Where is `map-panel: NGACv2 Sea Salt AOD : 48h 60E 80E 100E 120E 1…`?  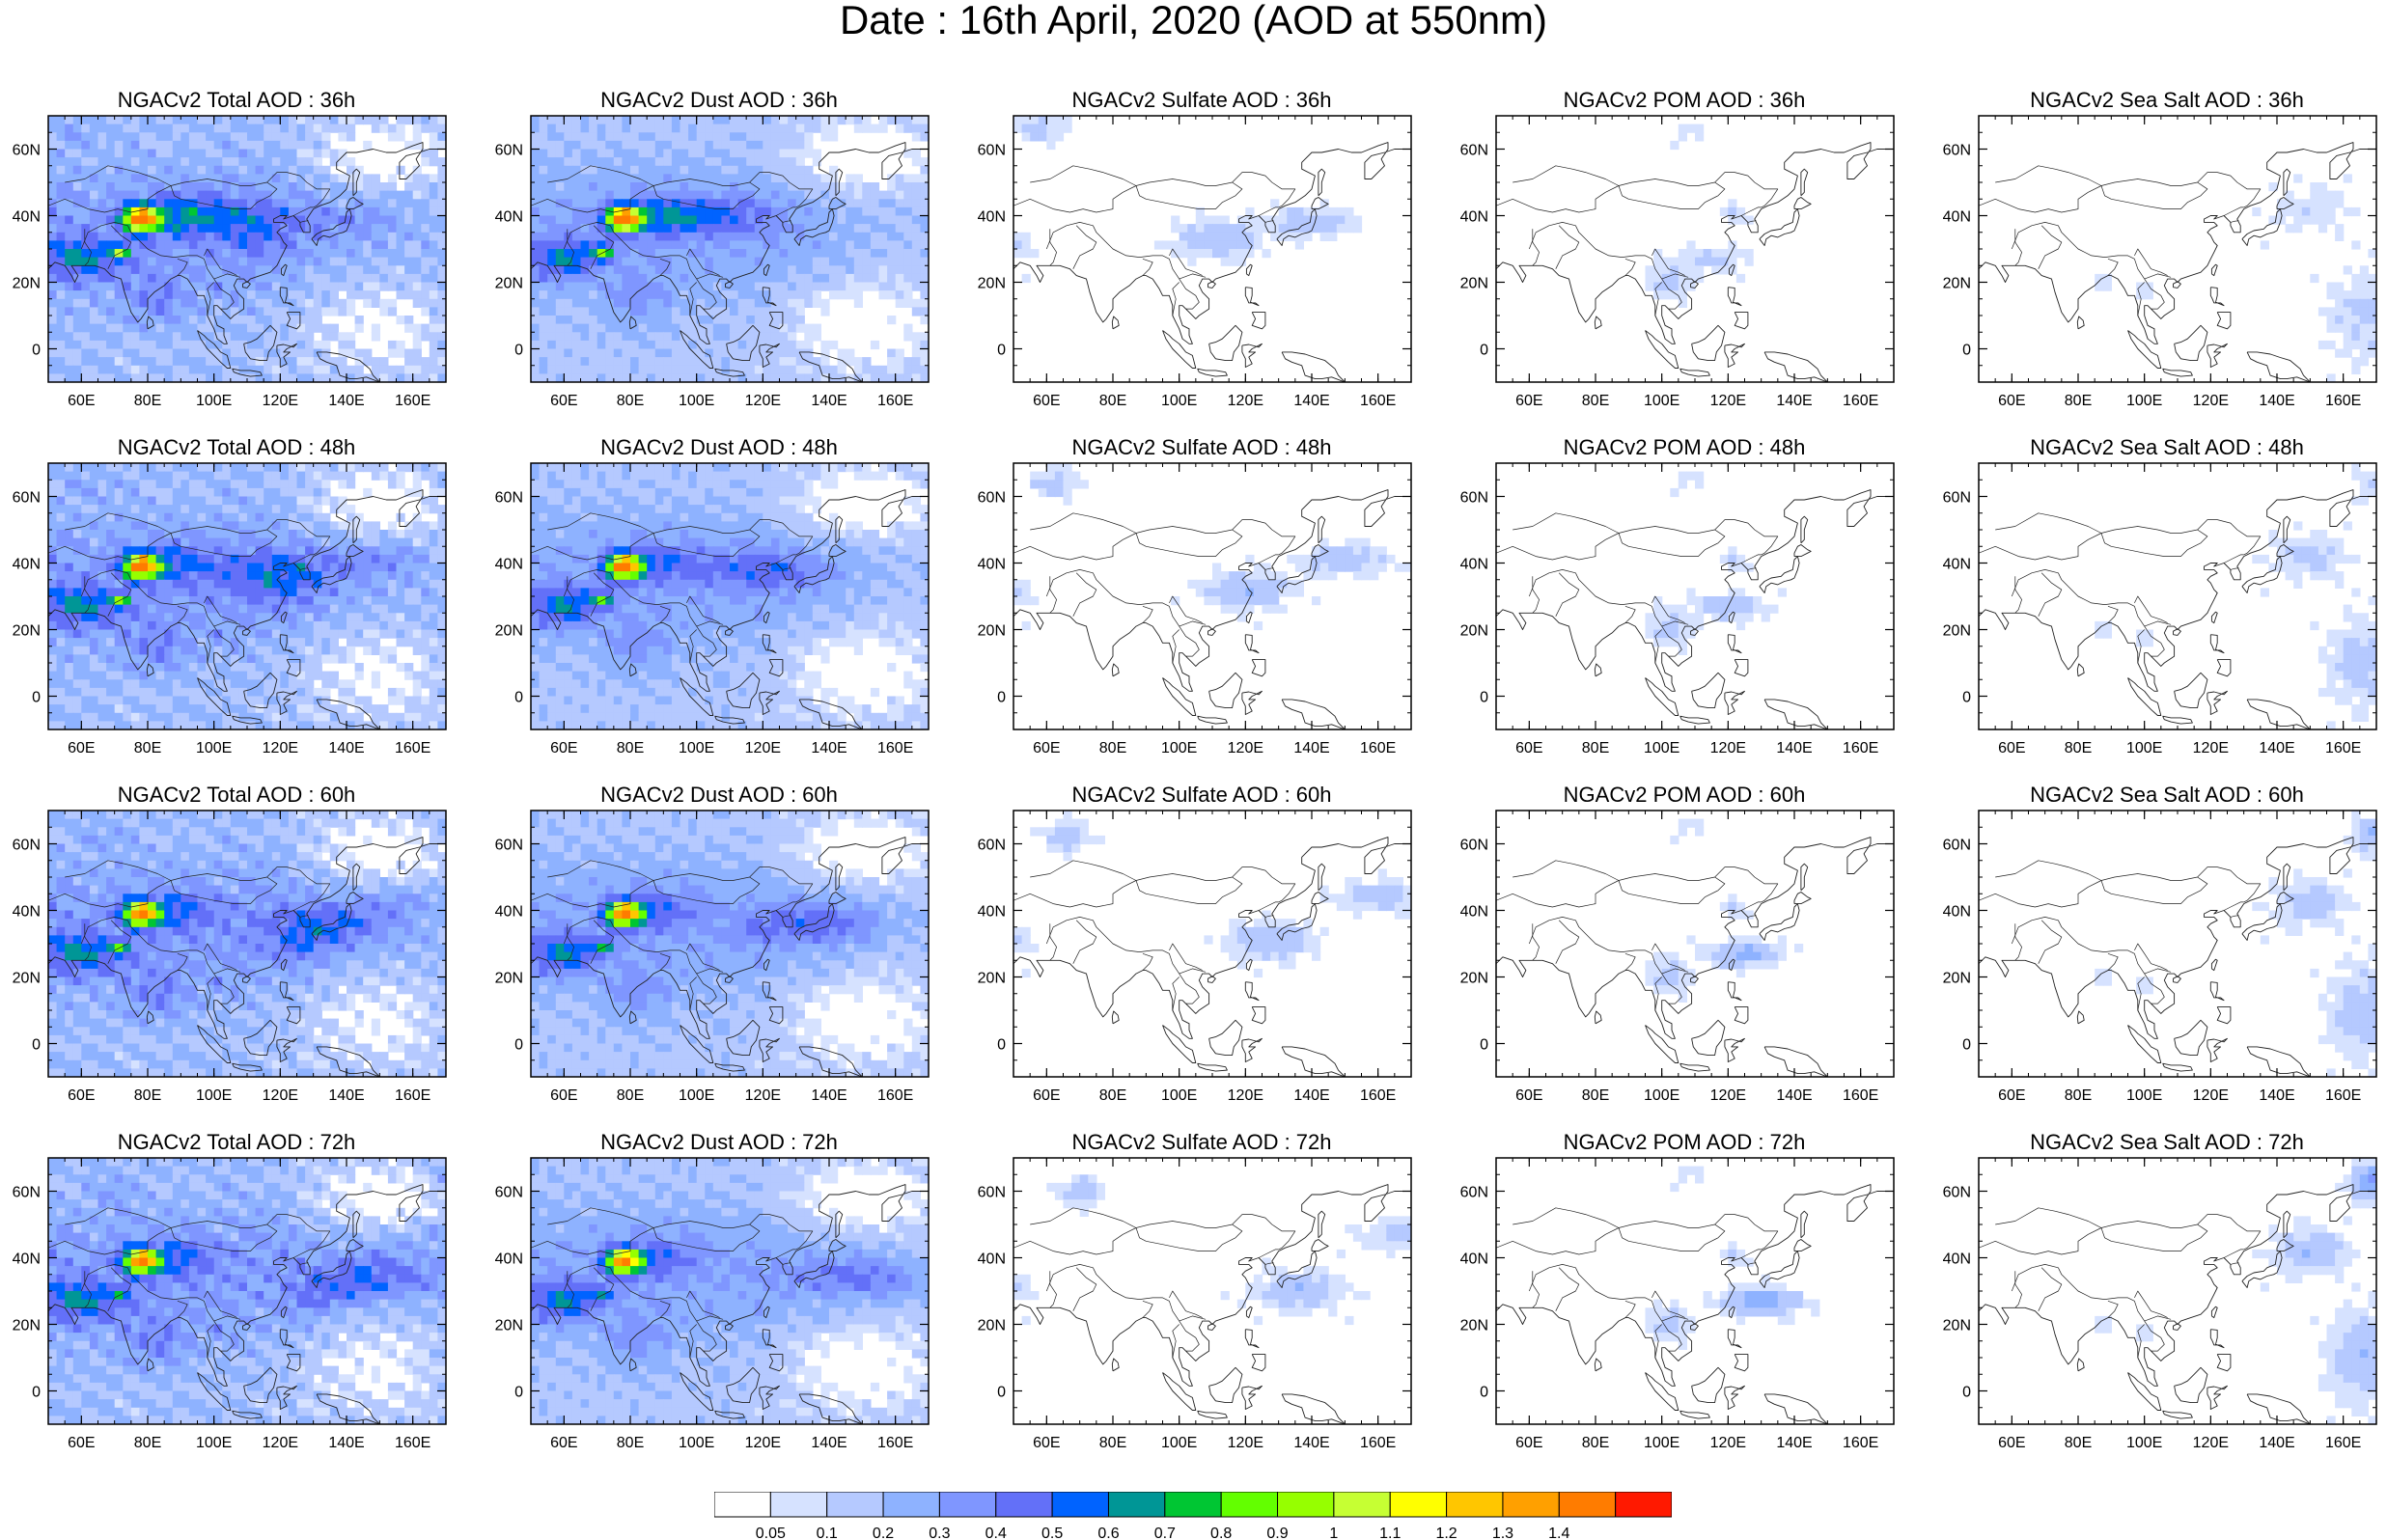
map-panel: NGACv2 Sea Salt AOD : 48h 60E 80E 100E 120E 1… is located at coordinates (2158, 608).